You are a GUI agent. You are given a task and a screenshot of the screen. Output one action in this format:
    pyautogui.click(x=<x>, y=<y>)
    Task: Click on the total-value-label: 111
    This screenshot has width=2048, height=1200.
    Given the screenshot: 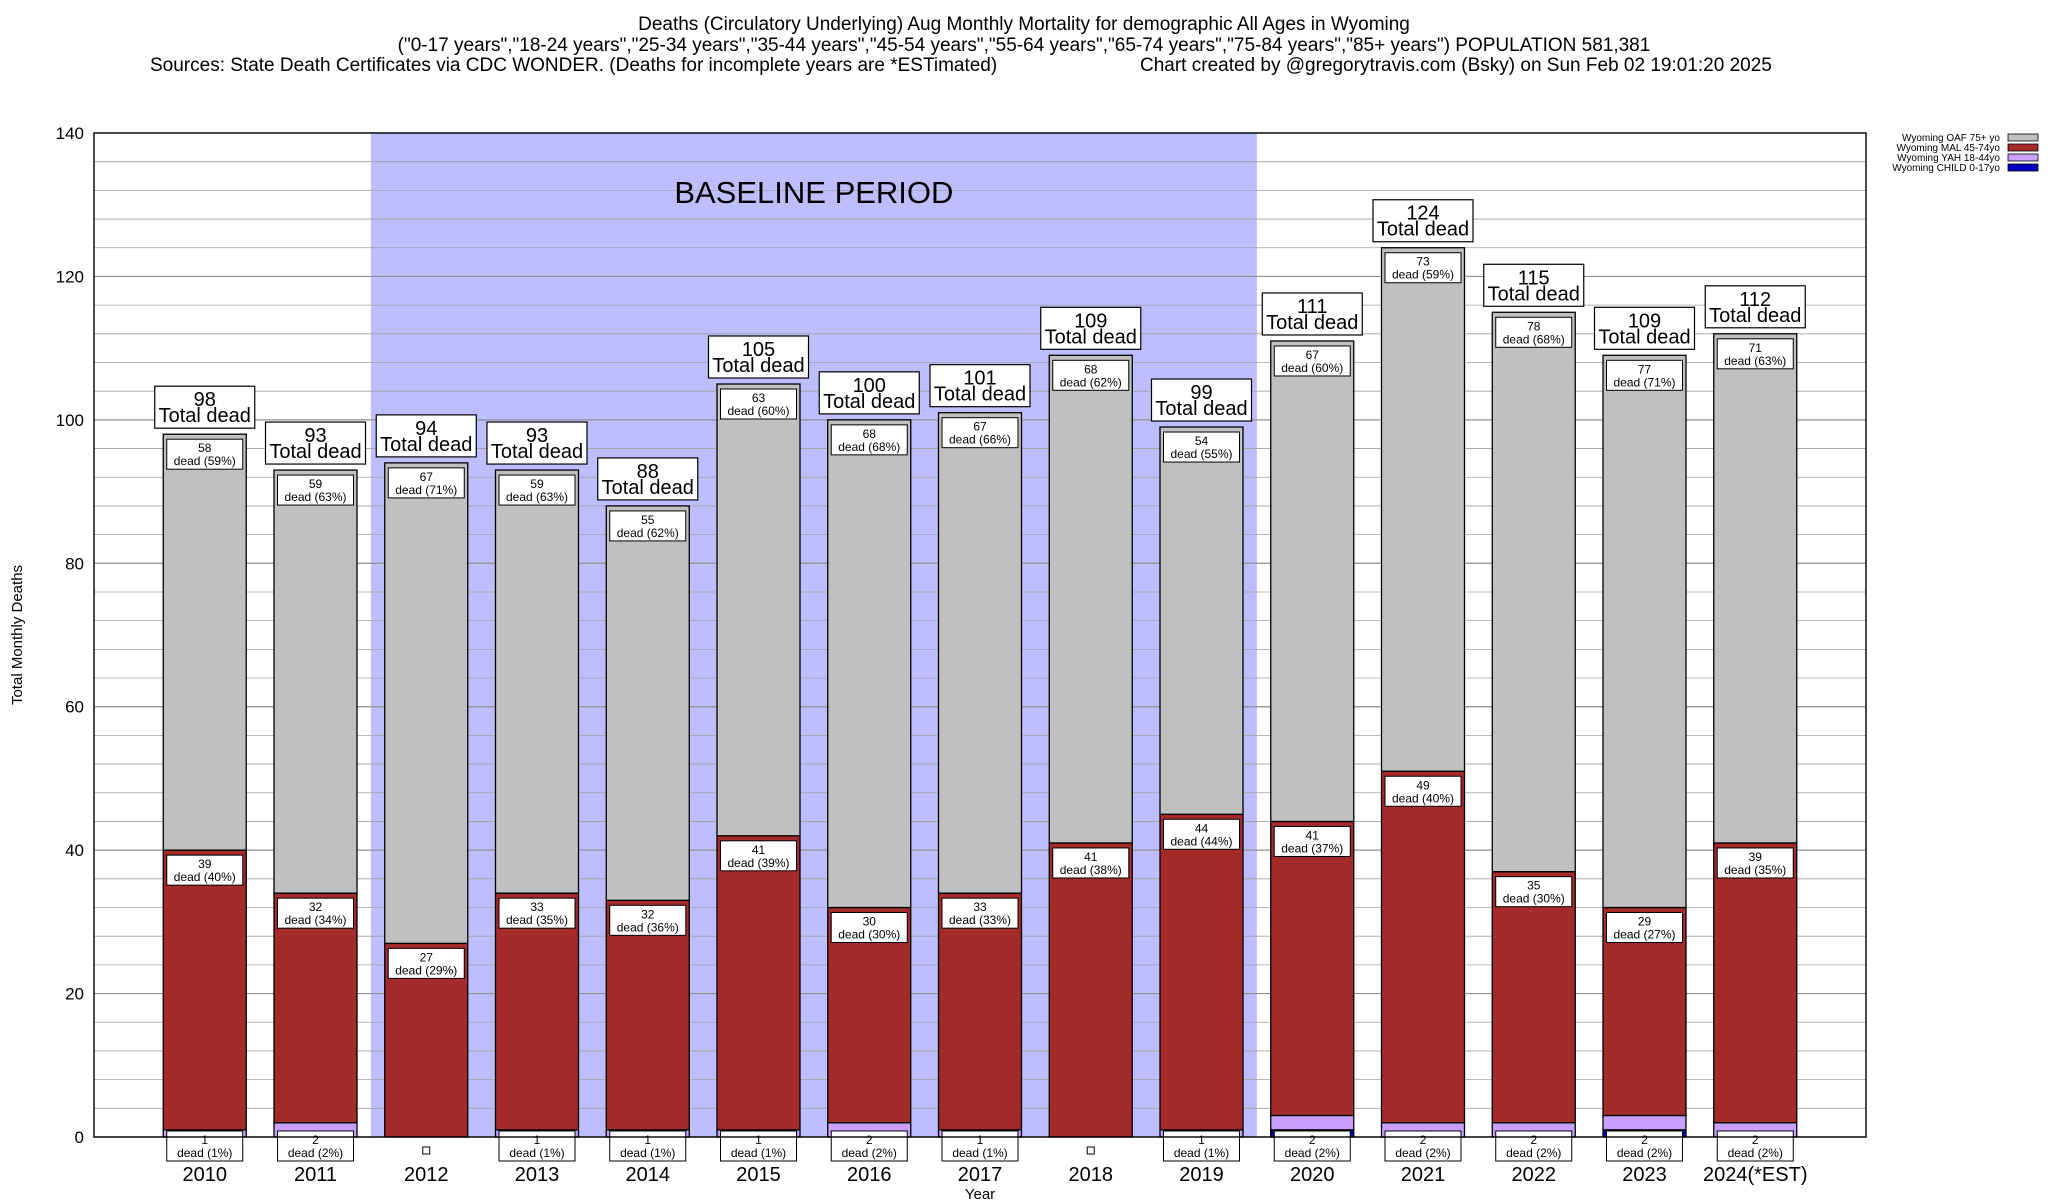 What is the action you would take?
    pyautogui.click(x=1312, y=307)
    